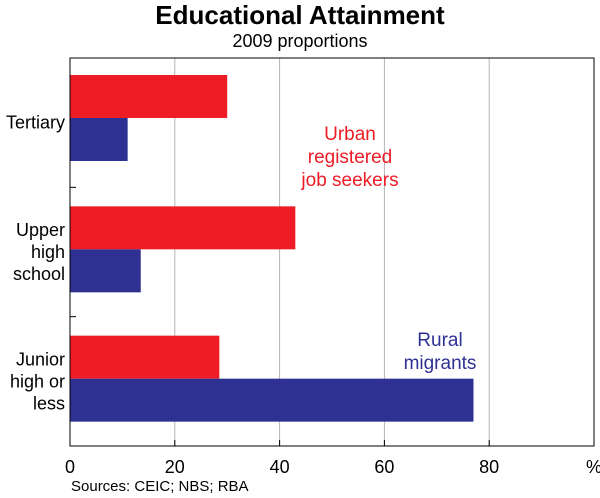 The height and width of the screenshot is (498, 600). I want to click on category-label: Junior, so click(40, 359).